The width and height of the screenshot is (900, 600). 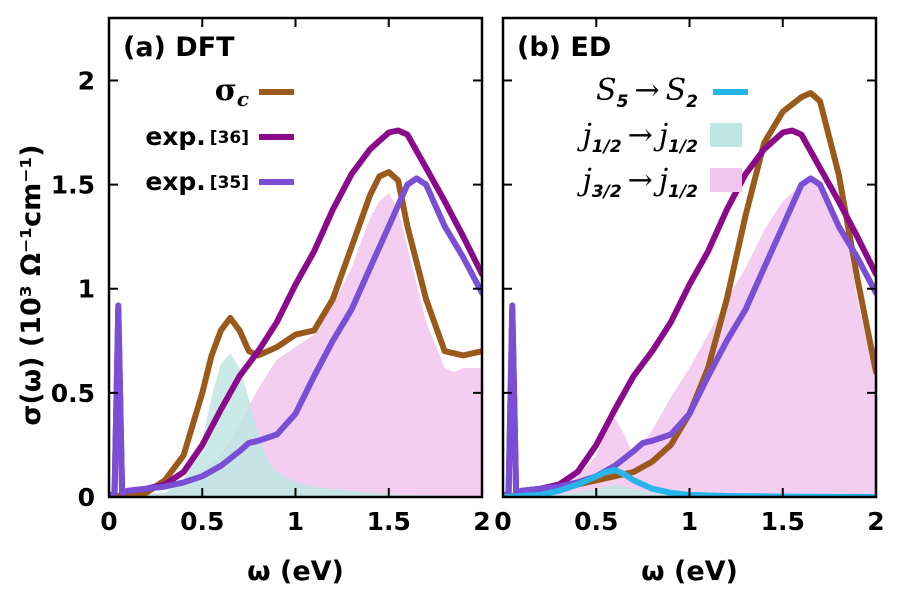 I want to click on legend-item-j32j12_fill: j3/2 → j1/2, so click(x=659, y=182).